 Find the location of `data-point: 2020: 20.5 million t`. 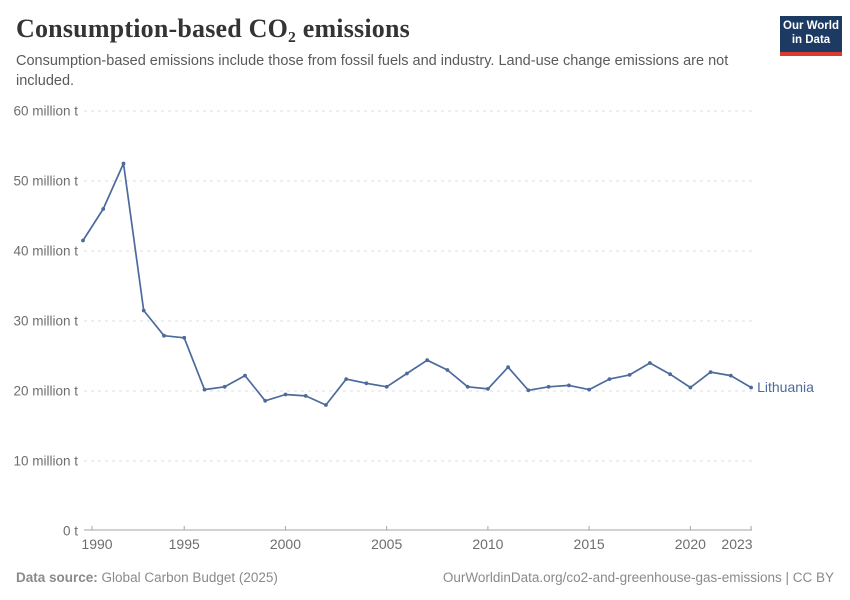

data-point: 2020: 20.5 million t is located at coordinates (690, 387).